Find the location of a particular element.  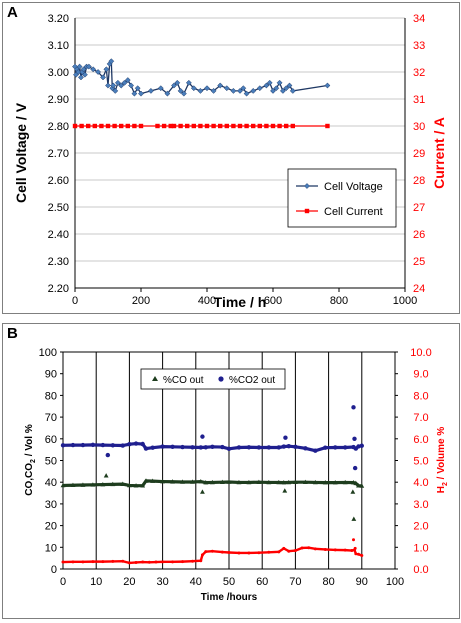

x-tick-label: 50 is located at coordinates (229, 582).